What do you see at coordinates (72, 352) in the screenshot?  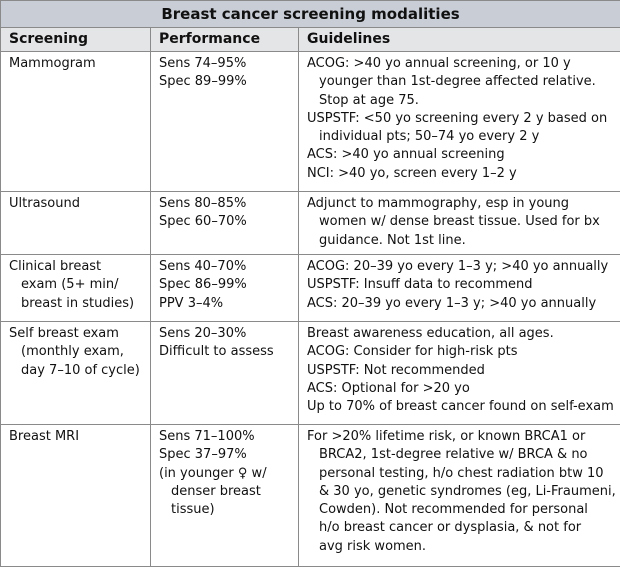 I see `cell-line: (monthly exam,` at bounding box center [72, 352].